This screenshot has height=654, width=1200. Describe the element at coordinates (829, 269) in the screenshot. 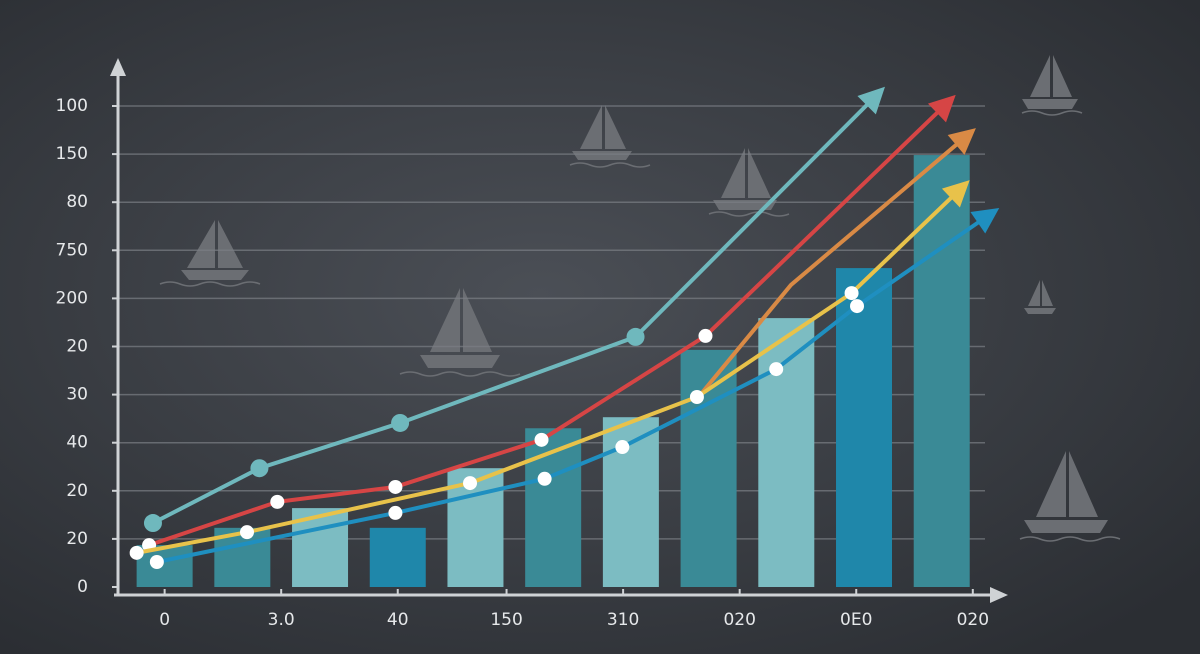

I see `line` at that location.